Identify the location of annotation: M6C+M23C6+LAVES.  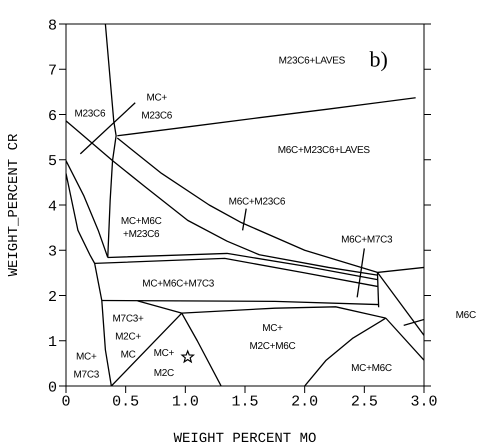
(324, 150).